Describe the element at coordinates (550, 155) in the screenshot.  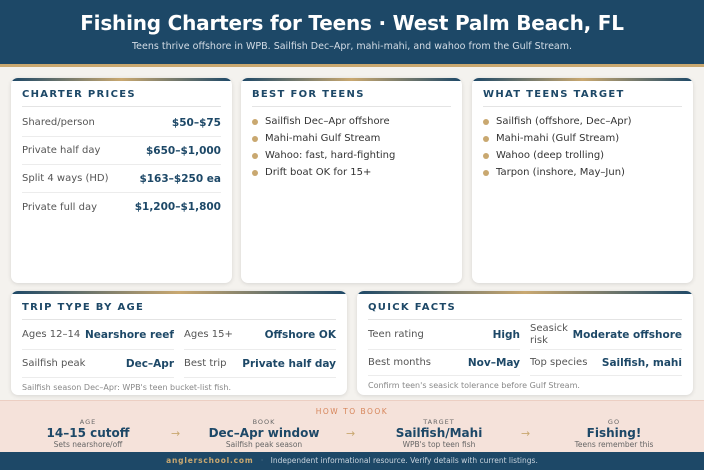
I see `list-item-text: Wahoo (deep trolling)` at that location.